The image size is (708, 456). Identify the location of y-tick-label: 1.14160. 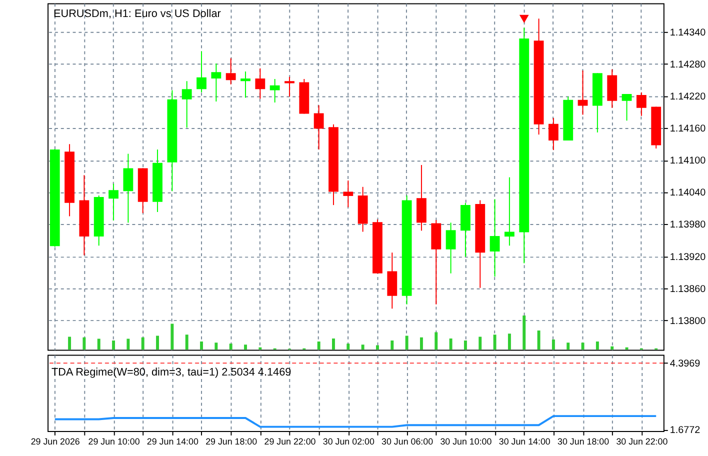
(688, 129).